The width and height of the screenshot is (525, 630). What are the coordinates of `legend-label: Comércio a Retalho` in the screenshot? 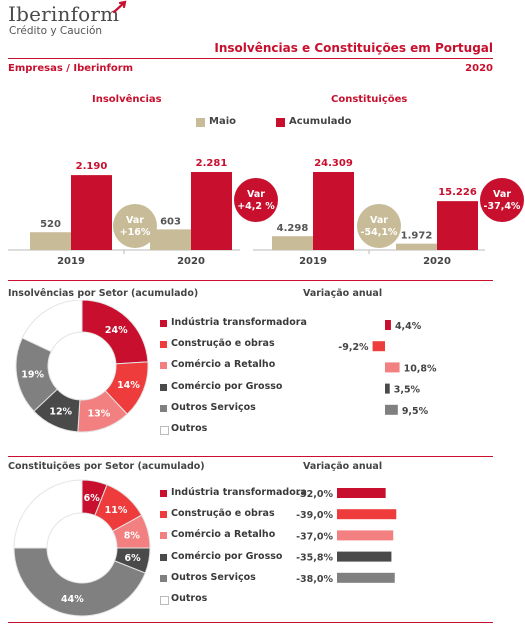 It's located at (223, 365).